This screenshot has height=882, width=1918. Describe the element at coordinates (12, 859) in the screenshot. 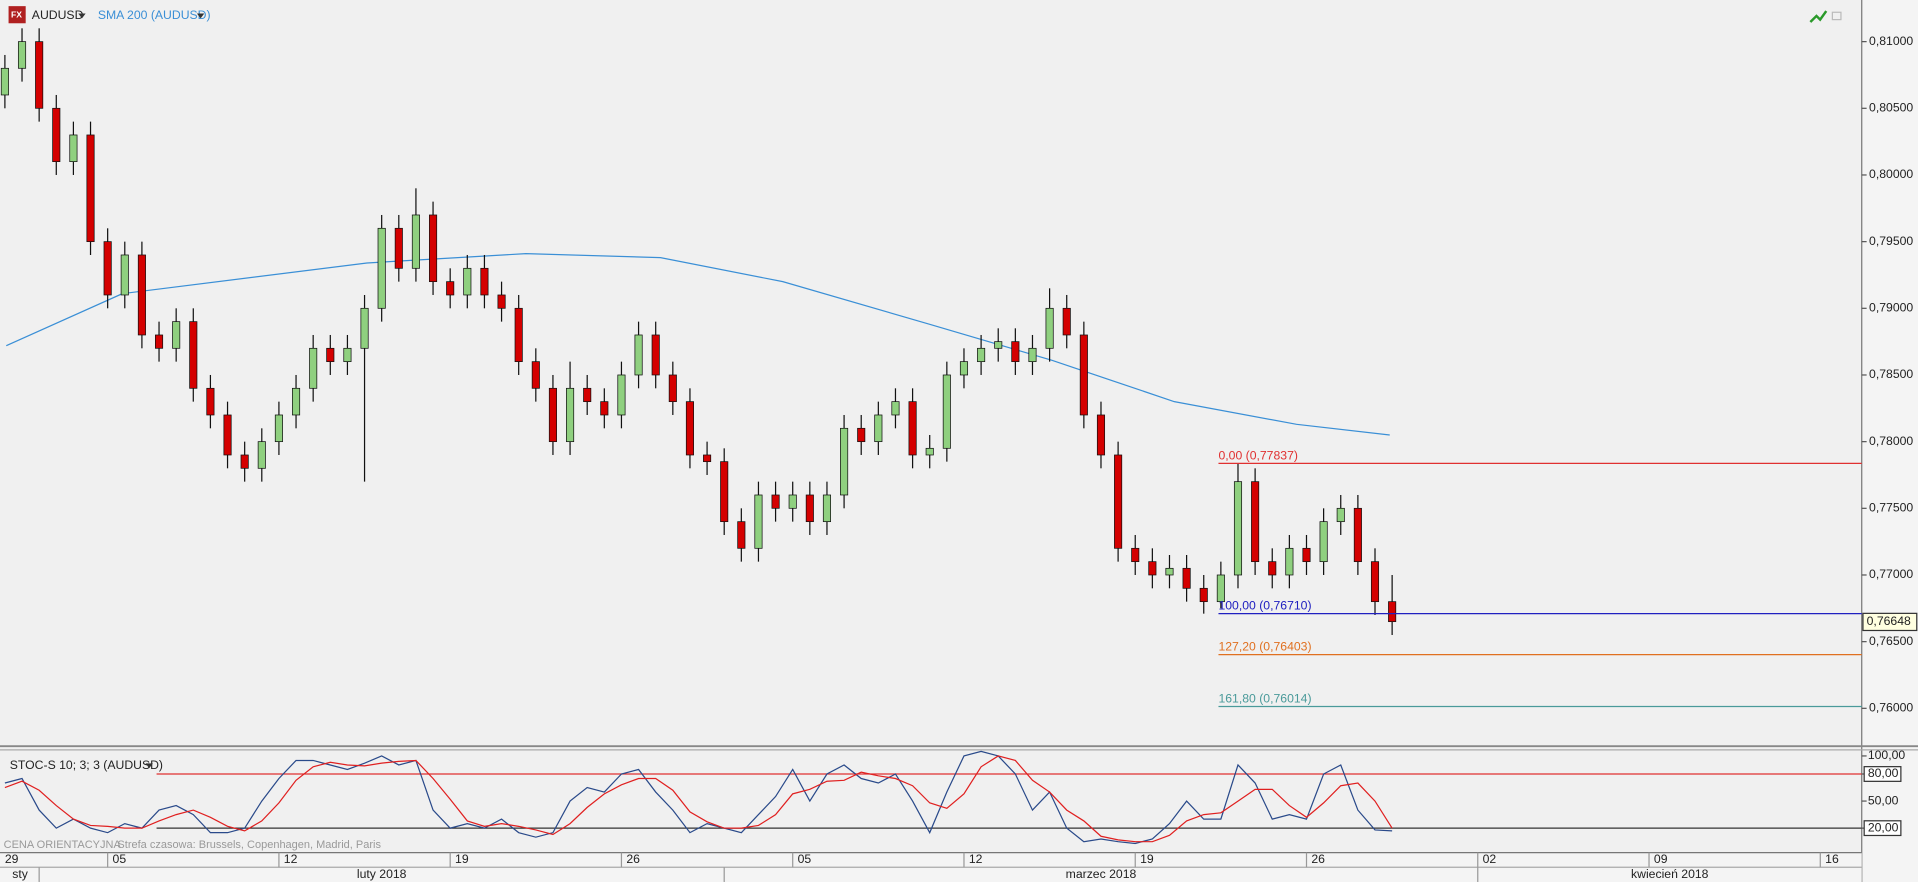

I see `x-tick-label: 29` at that location.